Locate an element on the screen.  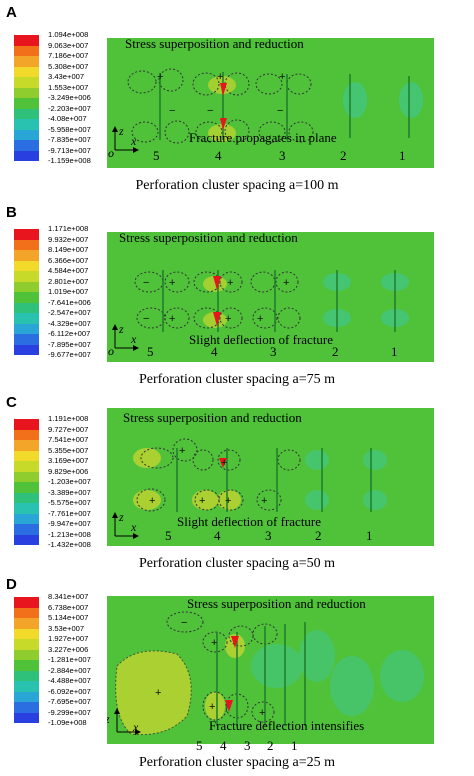
legend-value: 3.53e+007 is located at coordinates (66, 628).